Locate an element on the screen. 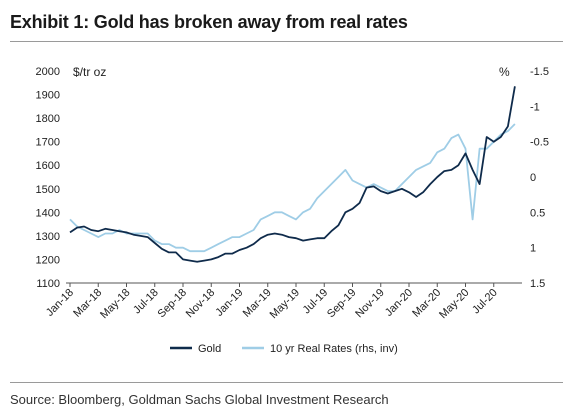 Image resolution: width=573 pixels, height=413 pixels. left-axis-tick-label: 1200 is located at coordinates (48, 260).